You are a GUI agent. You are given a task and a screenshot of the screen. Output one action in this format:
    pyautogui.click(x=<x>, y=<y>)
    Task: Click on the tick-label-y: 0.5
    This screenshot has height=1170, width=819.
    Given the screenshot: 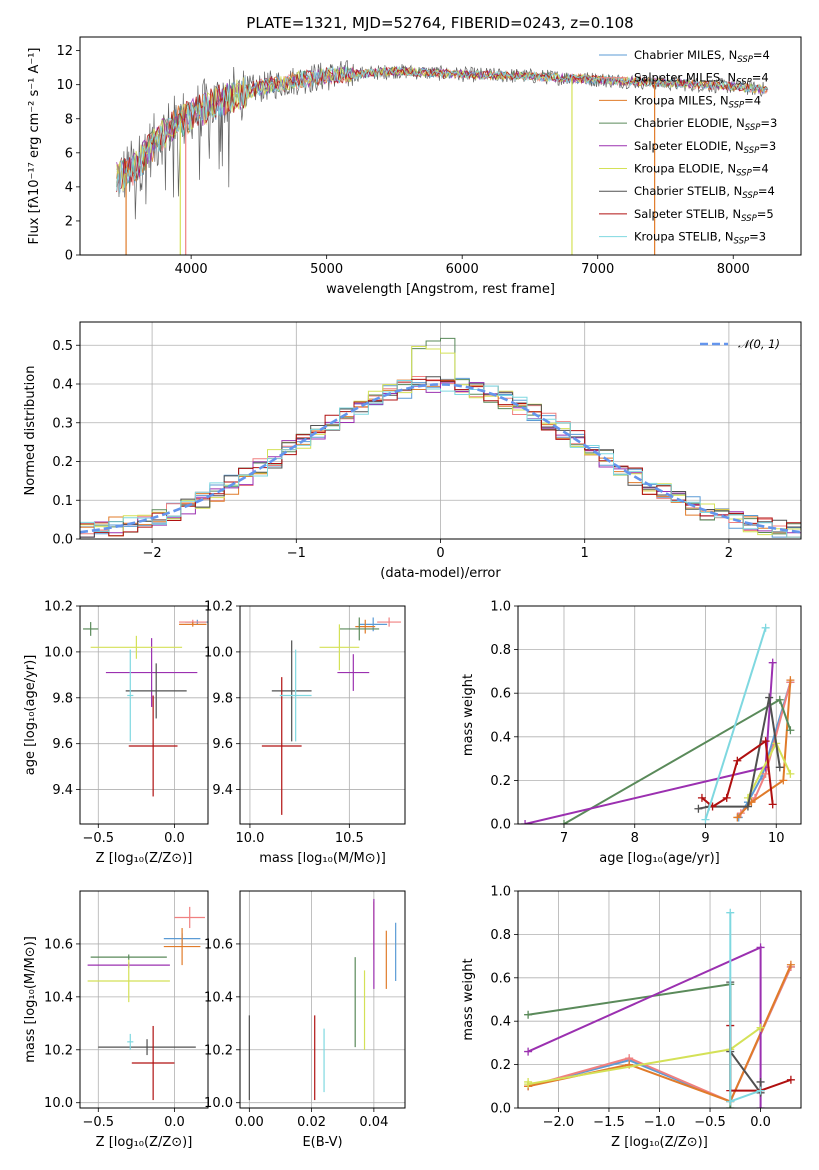 What is the action you would take?
    pyautogui.click(x=62, y=346)
    